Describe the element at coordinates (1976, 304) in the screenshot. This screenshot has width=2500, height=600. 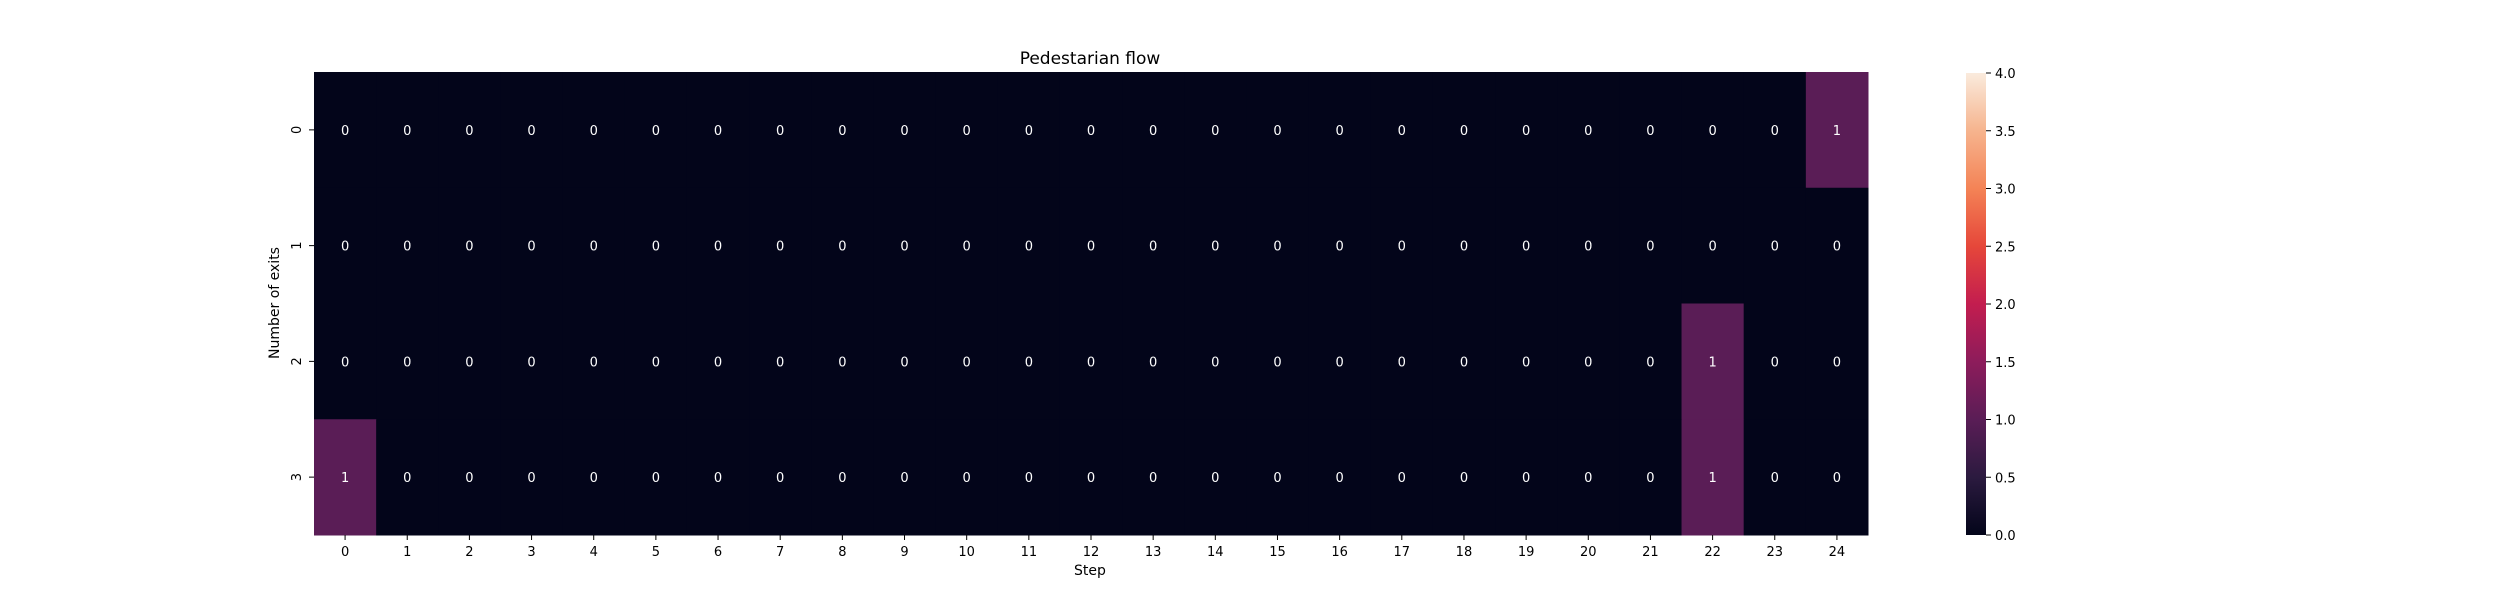
I see `colorbar` at that location.